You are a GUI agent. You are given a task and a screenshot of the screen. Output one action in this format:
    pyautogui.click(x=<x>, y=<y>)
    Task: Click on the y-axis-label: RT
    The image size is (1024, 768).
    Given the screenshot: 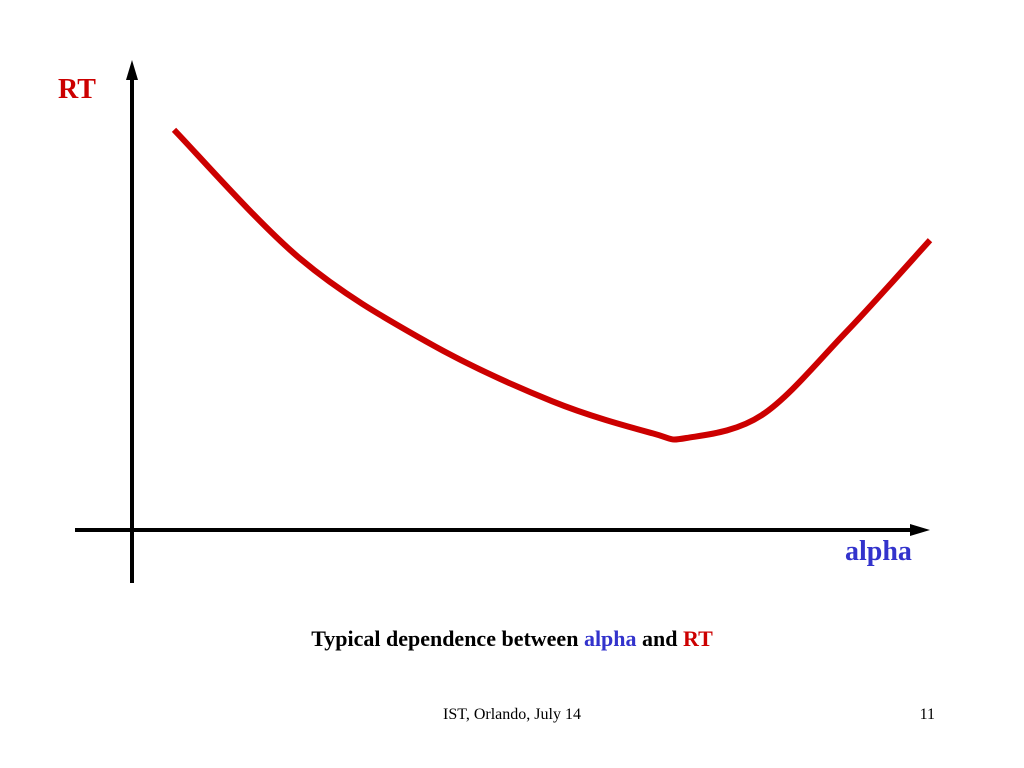 What is the action you would take?
    pyautogui.click(x=77, y=89)
    